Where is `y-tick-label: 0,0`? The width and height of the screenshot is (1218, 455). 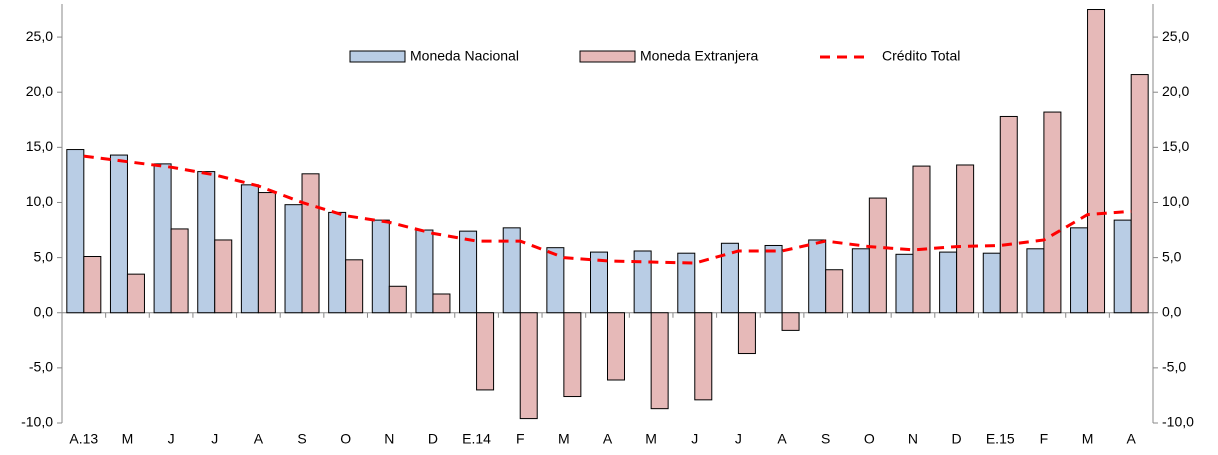 y-tick-label: 0,0 is located at coordinates (44, 311).